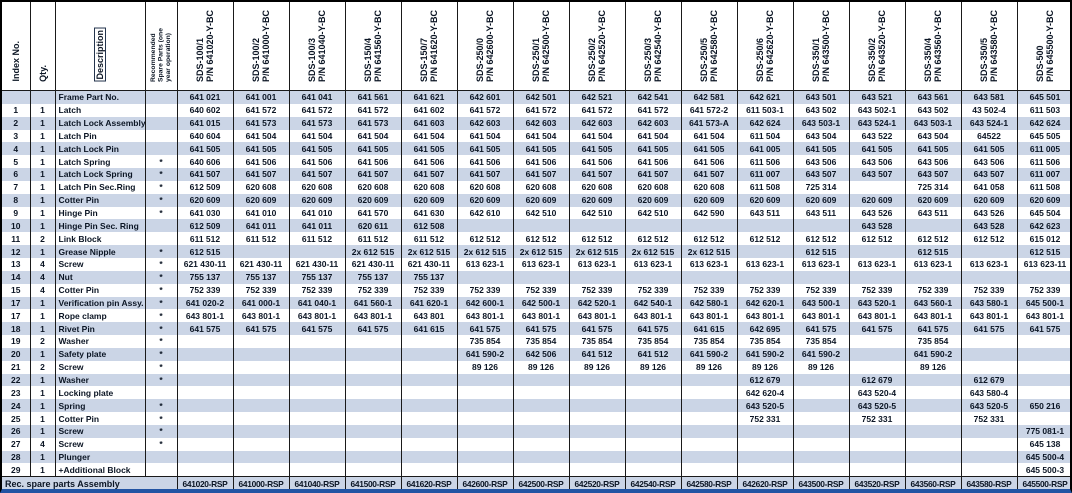  What do you see at coordinates (765, 482) in the screenshot?
I see `rsp-code-cell: 642620-RSP` at bounding box center [765, 482].